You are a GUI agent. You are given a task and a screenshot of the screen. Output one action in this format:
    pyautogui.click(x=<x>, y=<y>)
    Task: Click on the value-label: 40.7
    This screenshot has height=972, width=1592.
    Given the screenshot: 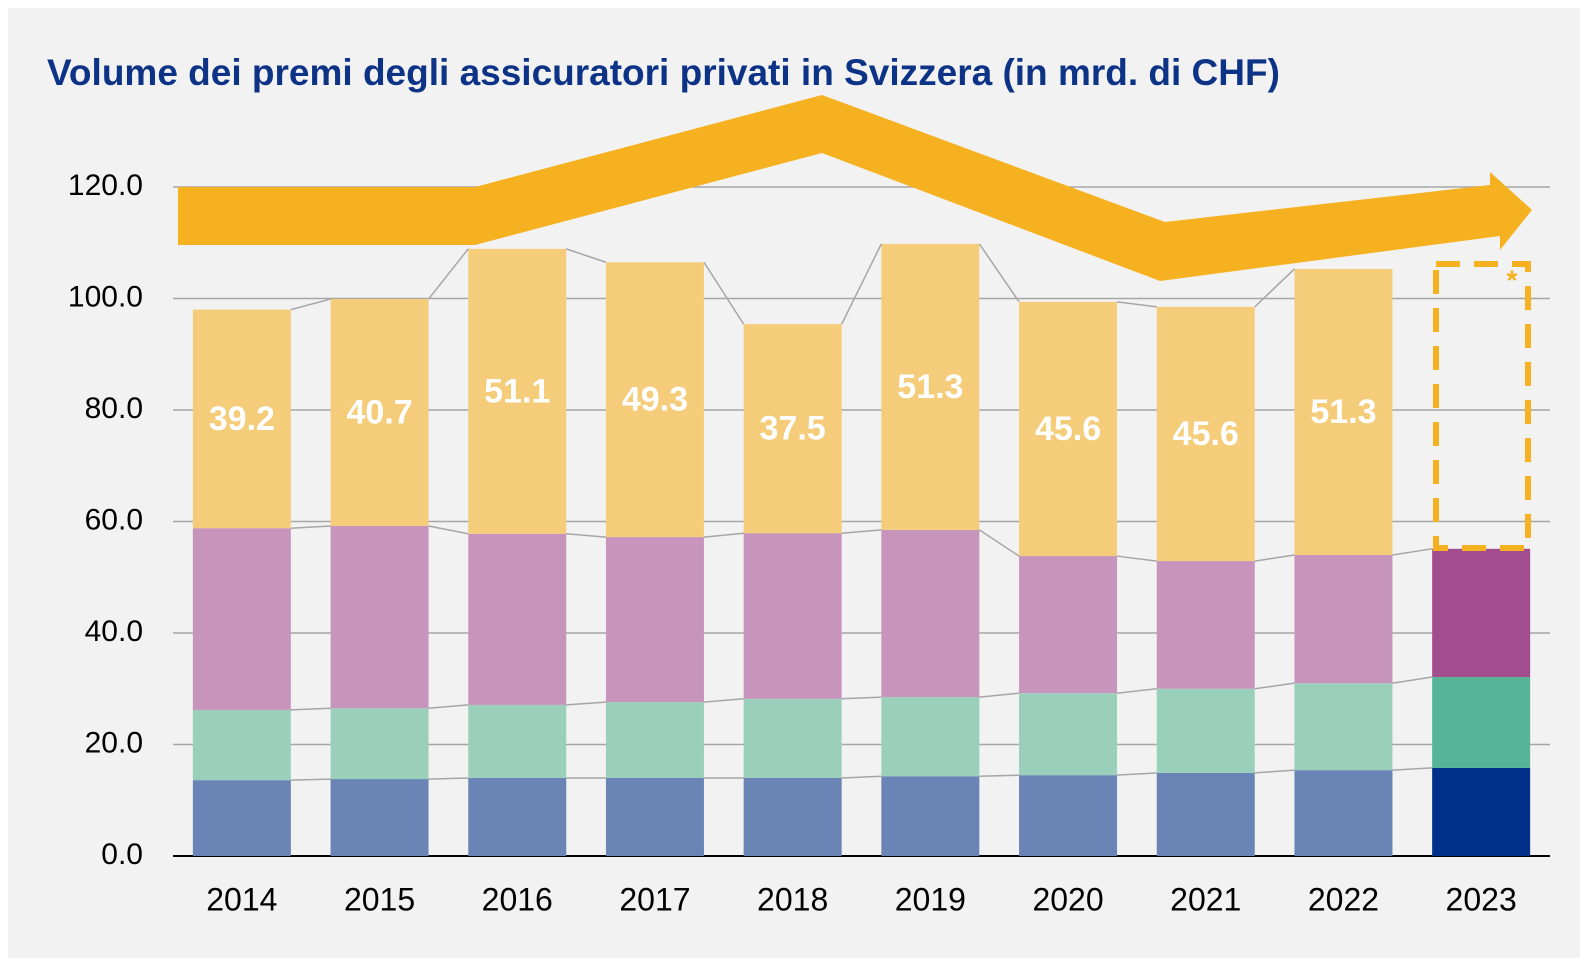 What is the action you would take?
    pyautogui.click(x=379, y=412)
    